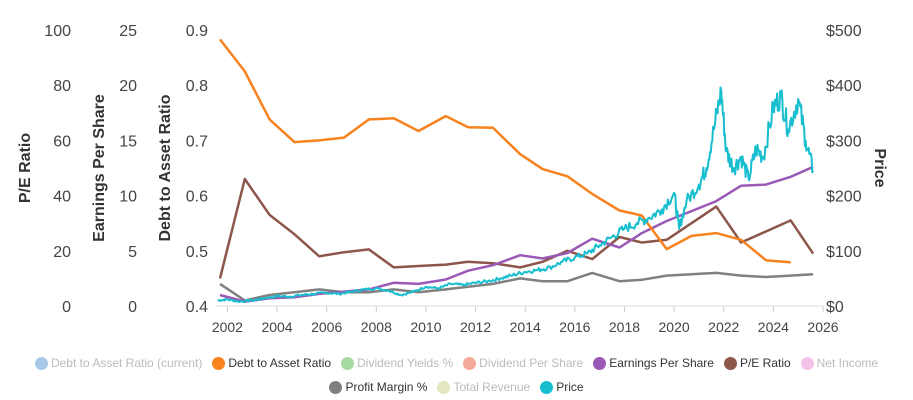 This screenshot has height=400, width=913. I want to click on legend-item-p-e-ratio: P/E Ratio, so click(757, 363).